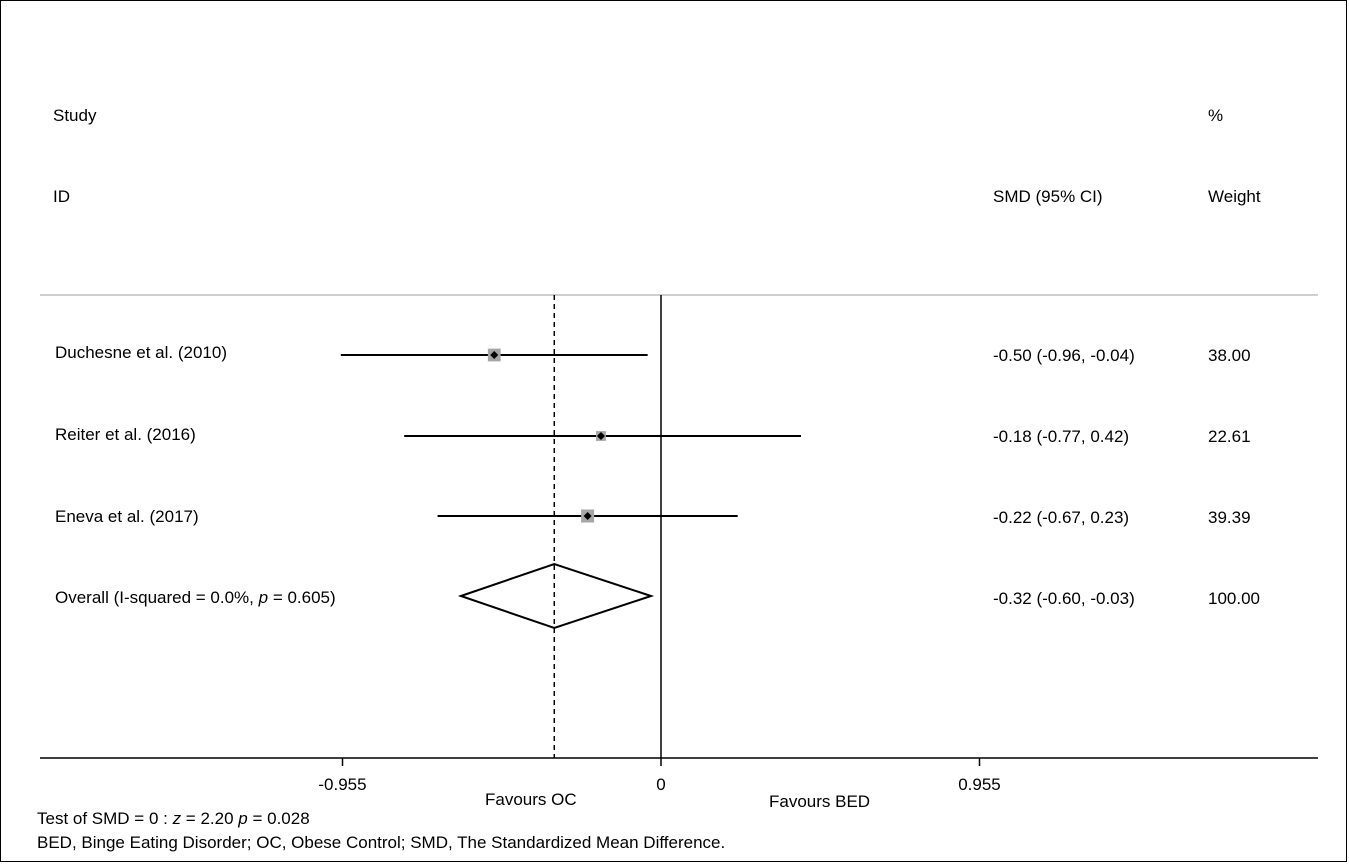 Image resolution: width=1349 pixels, height=864 pixels. I want to click on favours-right-label: Favours BED, so click(820, 801).